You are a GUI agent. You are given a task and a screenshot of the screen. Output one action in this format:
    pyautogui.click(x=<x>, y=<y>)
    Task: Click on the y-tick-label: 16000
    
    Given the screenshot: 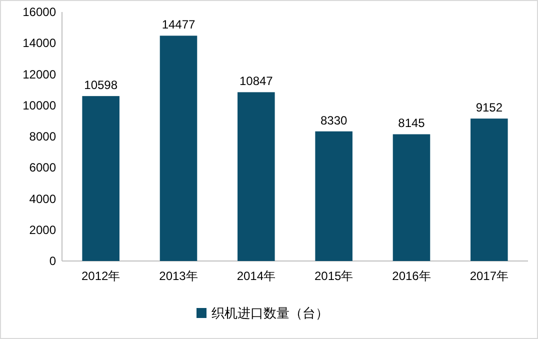 What is the action you would take?
    pyautogui.click(x=39, y=12)
    